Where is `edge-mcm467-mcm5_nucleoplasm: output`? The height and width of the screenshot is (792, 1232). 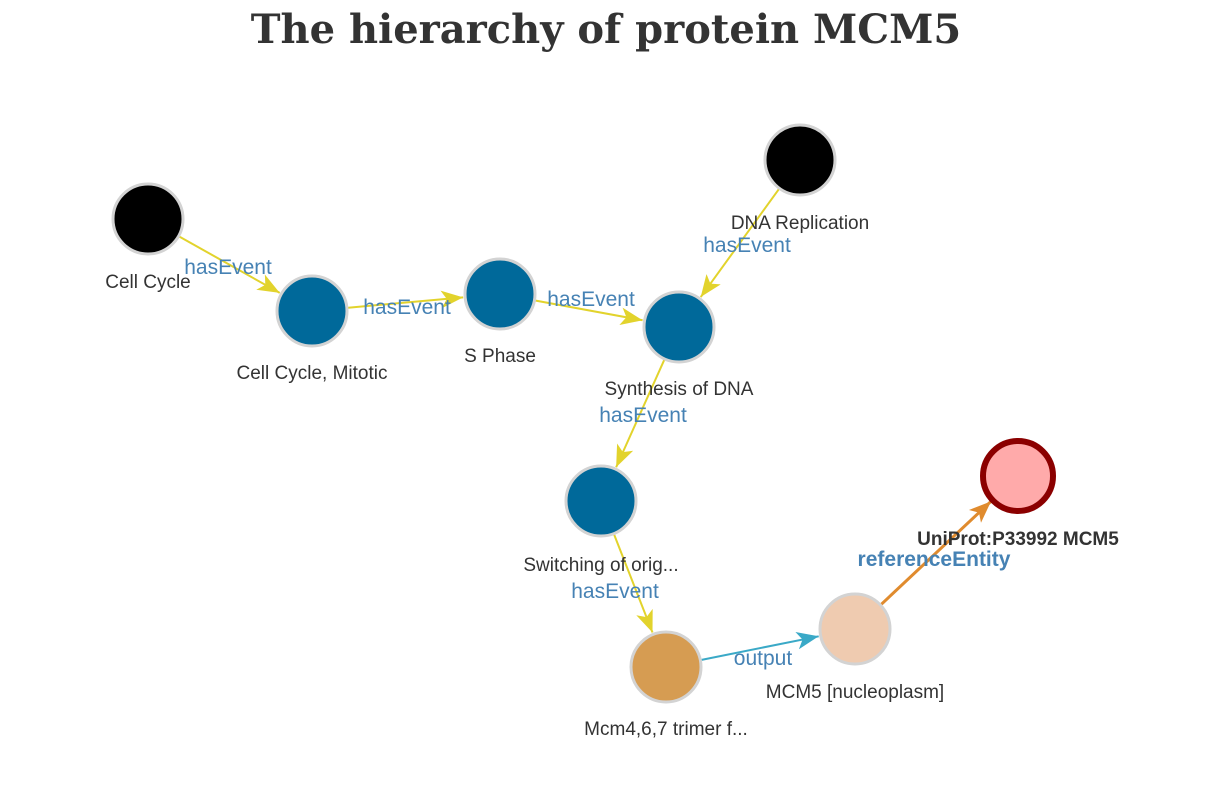 edge-mcm467-mcm5_nucleoplasm: output is located at coordinates (759, 651).